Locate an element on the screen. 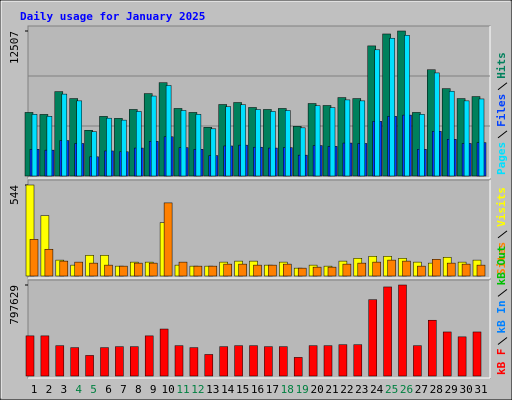 This screenshot has width=512, height=400. x-tick-label: 30 is located at coordinates (465, 389).